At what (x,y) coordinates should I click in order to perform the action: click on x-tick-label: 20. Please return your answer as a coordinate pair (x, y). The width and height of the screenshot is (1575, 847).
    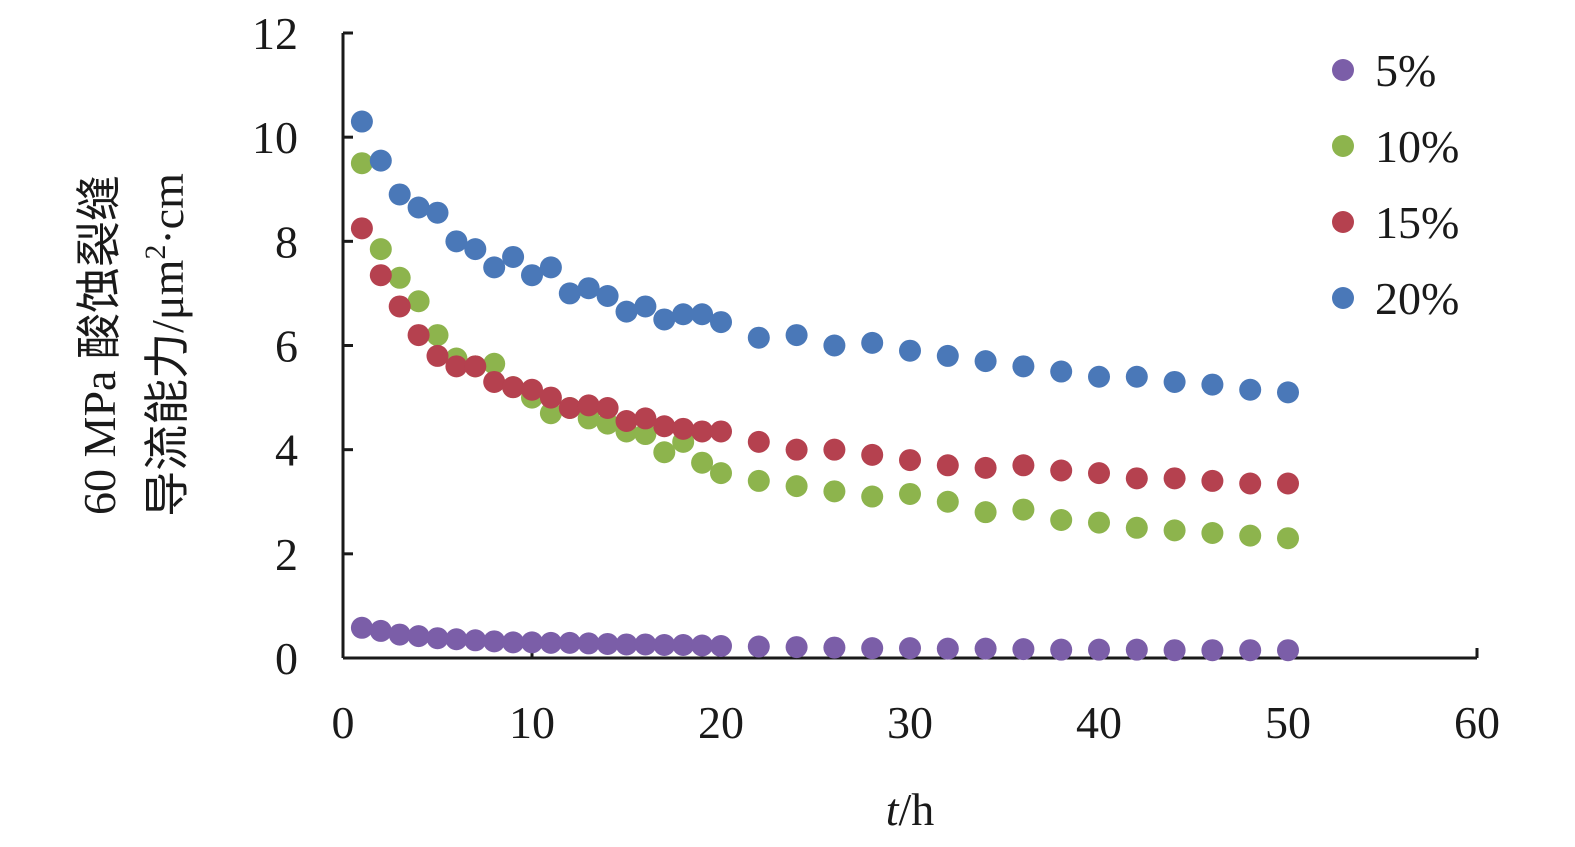
    Looking at the image, I should click on (721, 722).